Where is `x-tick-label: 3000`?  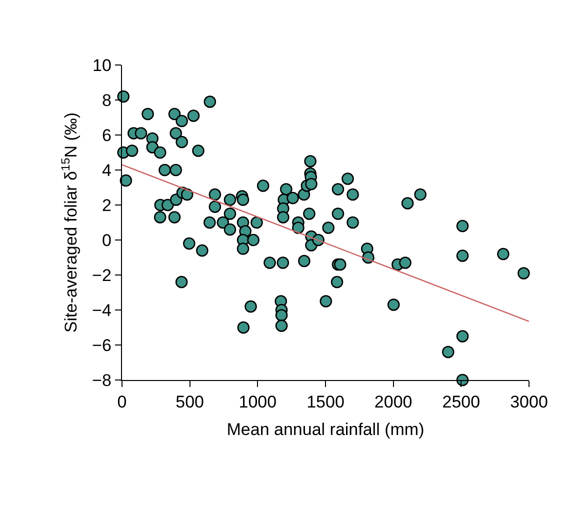 x-tick-label: 3000 is located at coordinates (529, 402).